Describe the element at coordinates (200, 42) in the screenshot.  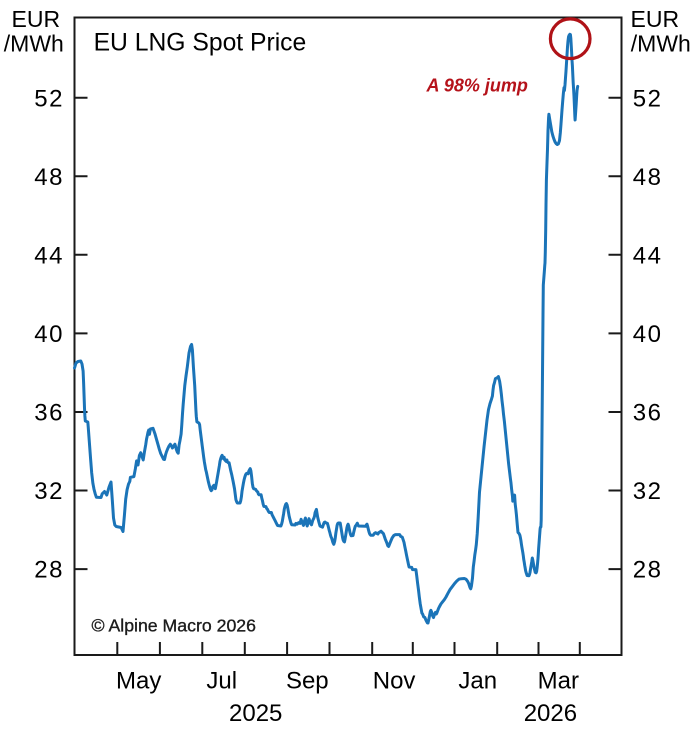
I see `svg-text: EU LNG Spot Price` at that location.